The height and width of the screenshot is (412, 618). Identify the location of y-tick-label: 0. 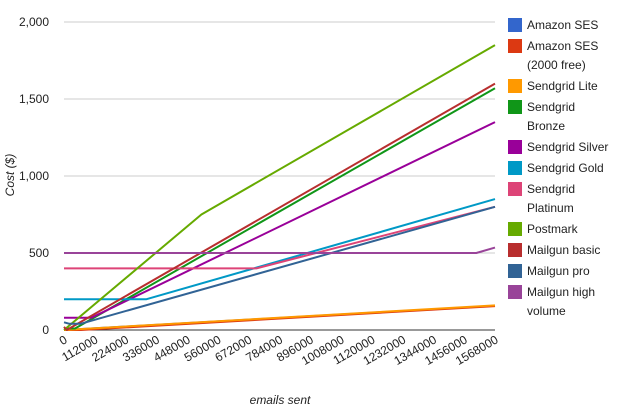
(45, 330).